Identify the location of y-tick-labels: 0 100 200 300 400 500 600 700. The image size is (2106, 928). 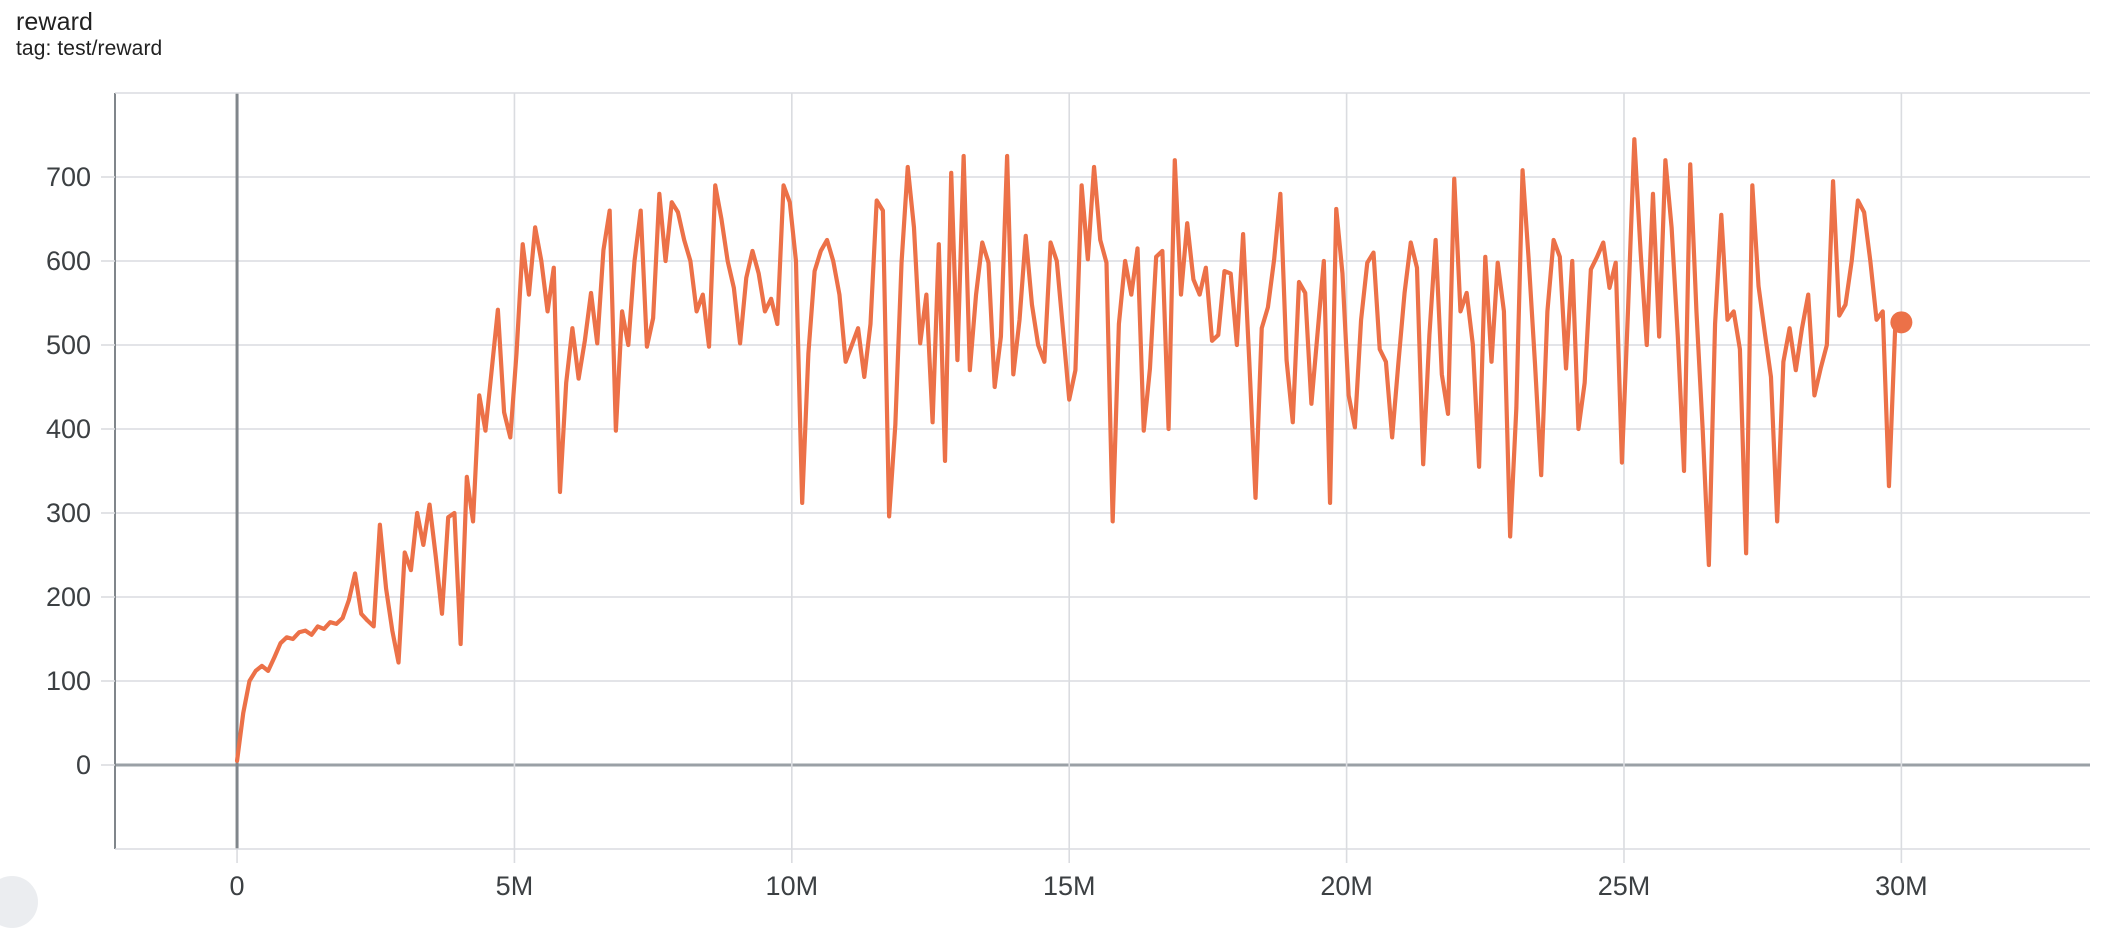
(68, 471).